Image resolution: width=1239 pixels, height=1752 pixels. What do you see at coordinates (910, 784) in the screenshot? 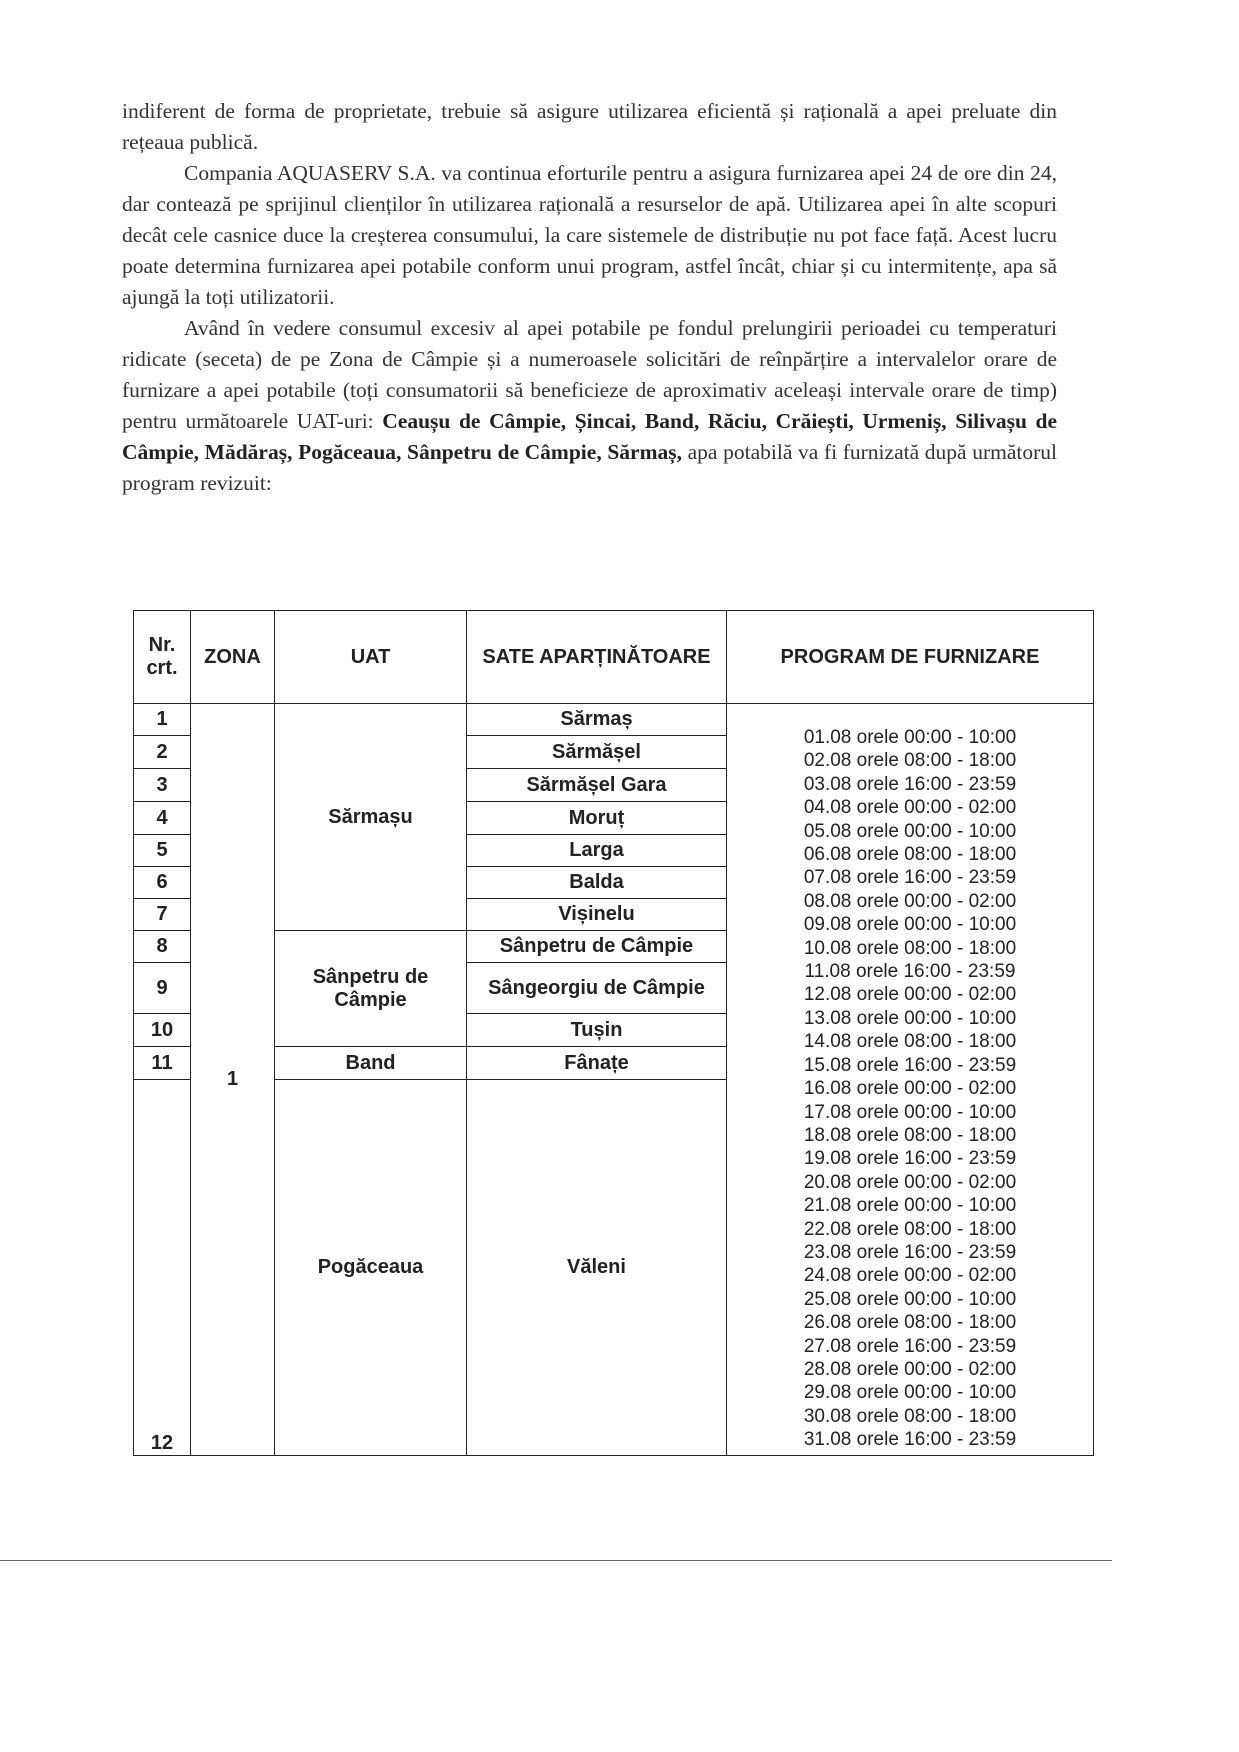
I see `schedule-line: 03.08 orele 16:00 - 23:59` at bounding box center [910, 784].